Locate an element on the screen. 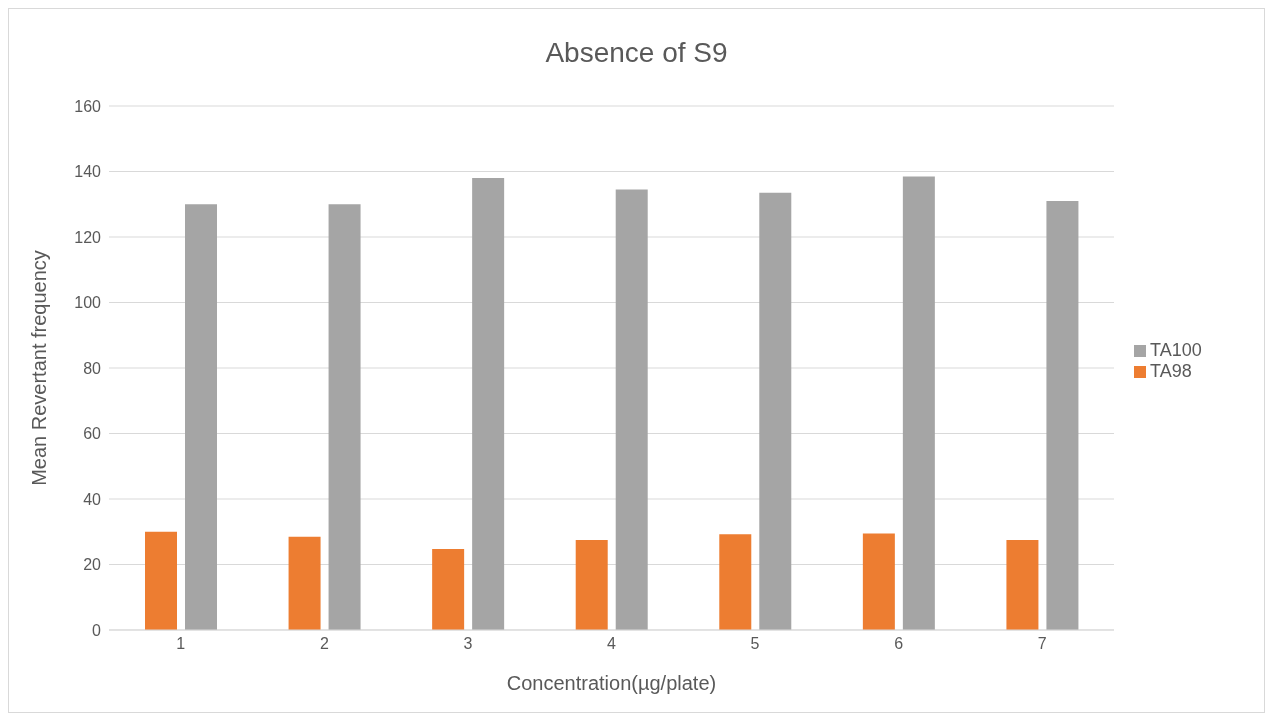 The image size is (1273, 721). y-tick-label: 100 is located at coordinates (88, 303).